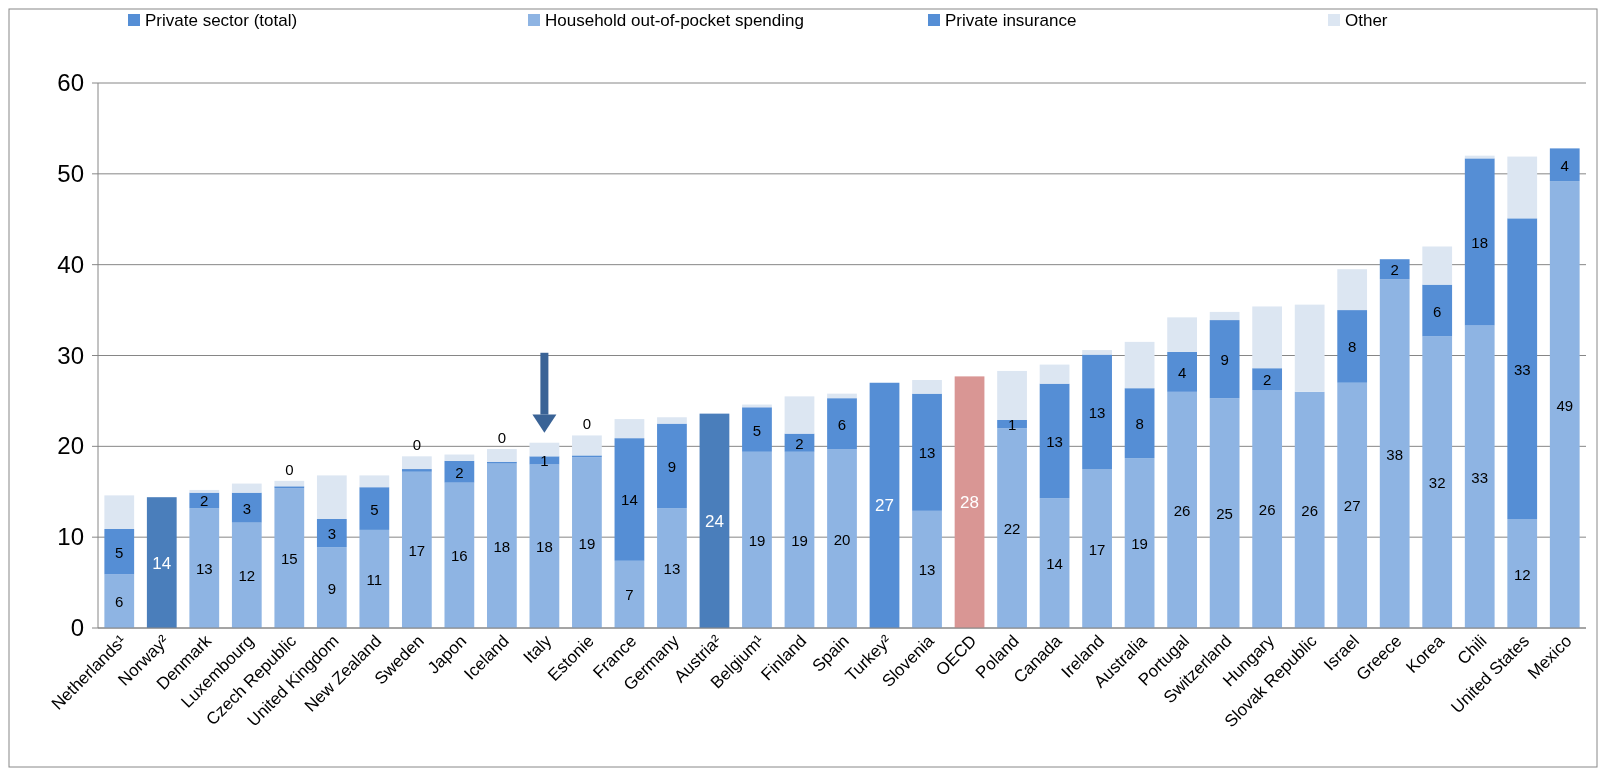  I want to click on data-label: 3, so click(331, 534).